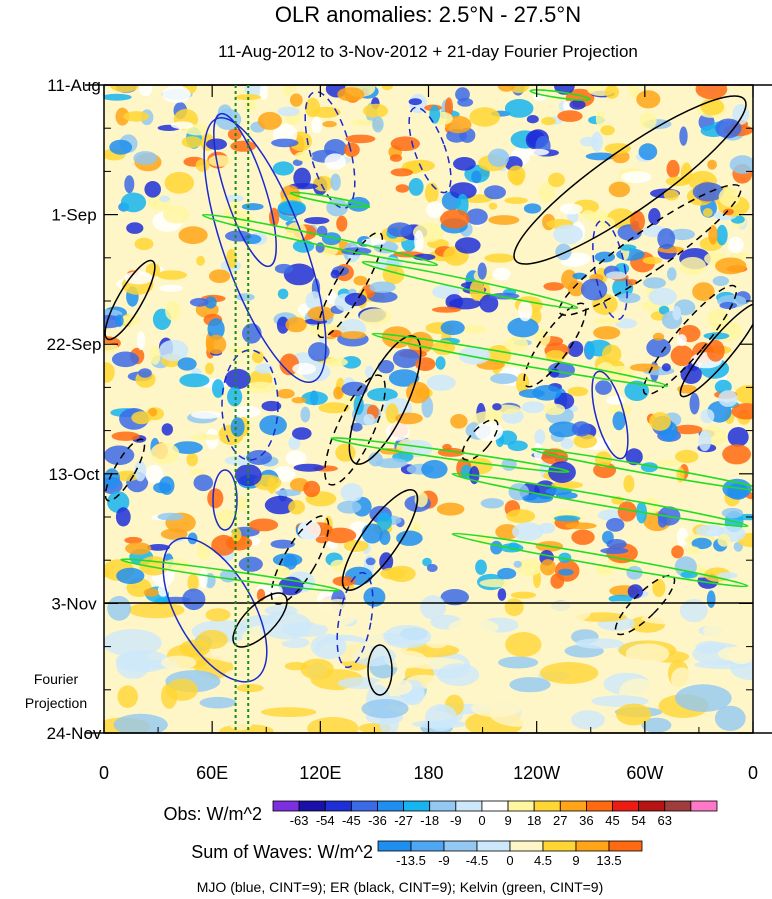 The height and width of the screenshot is (899, 772). I want to click on y-tick-label: 3-Nov, so click(74, 603).